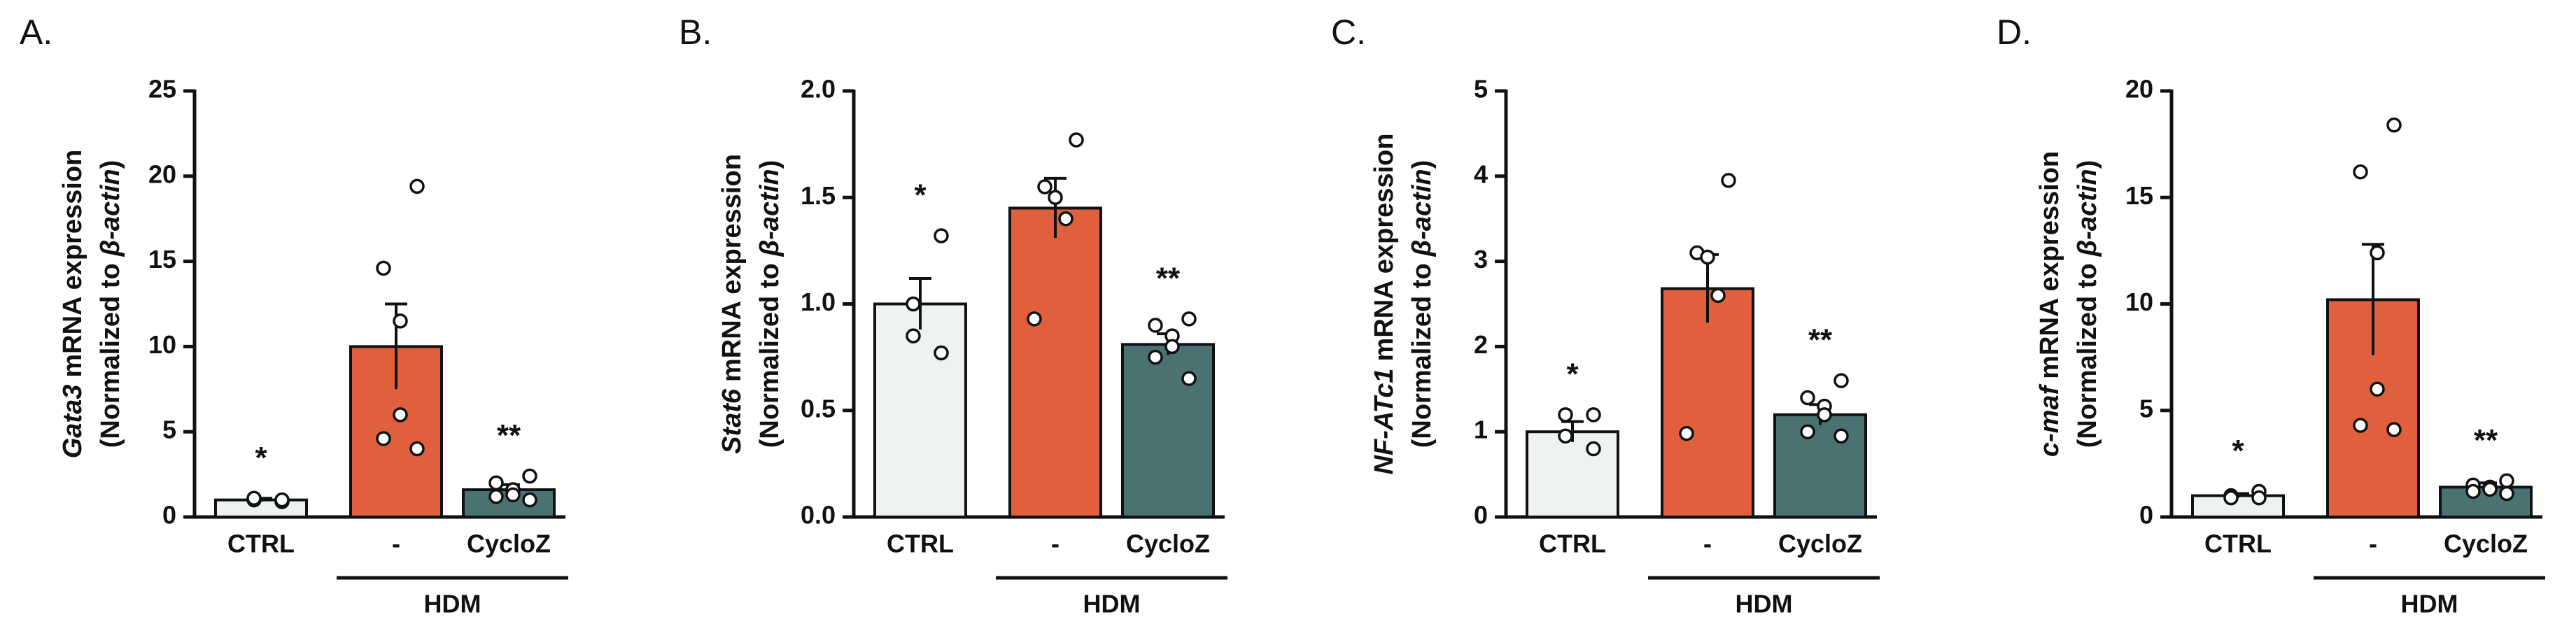 This screenshot has width=2576, height=638. I want to click on y-axis-label: Stat6 mRNA expression, so click(732, 304).